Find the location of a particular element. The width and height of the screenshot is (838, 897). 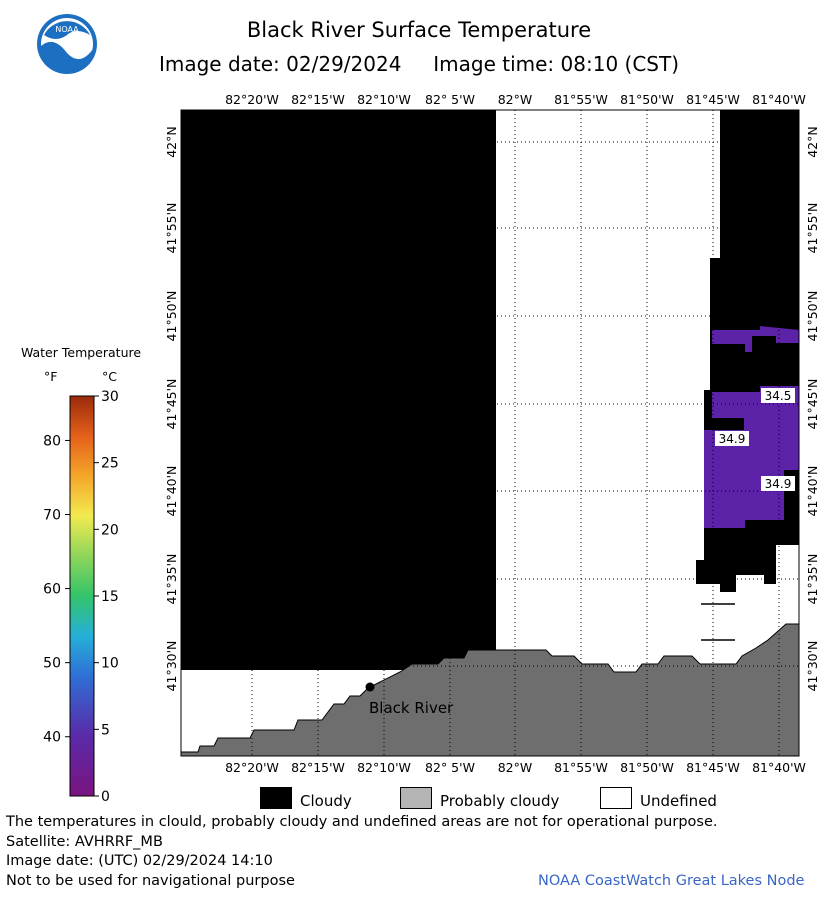

image-time-label: Image time: is located at coordinates (494, 64).